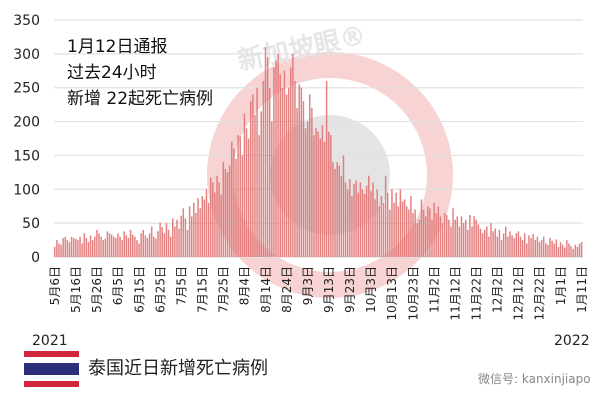 The width and height of the screenshot is (601, 406). Describe the element at coordinates (540, 293) in the screenshot. I see `x-tick-label: 12月22日` at that location.